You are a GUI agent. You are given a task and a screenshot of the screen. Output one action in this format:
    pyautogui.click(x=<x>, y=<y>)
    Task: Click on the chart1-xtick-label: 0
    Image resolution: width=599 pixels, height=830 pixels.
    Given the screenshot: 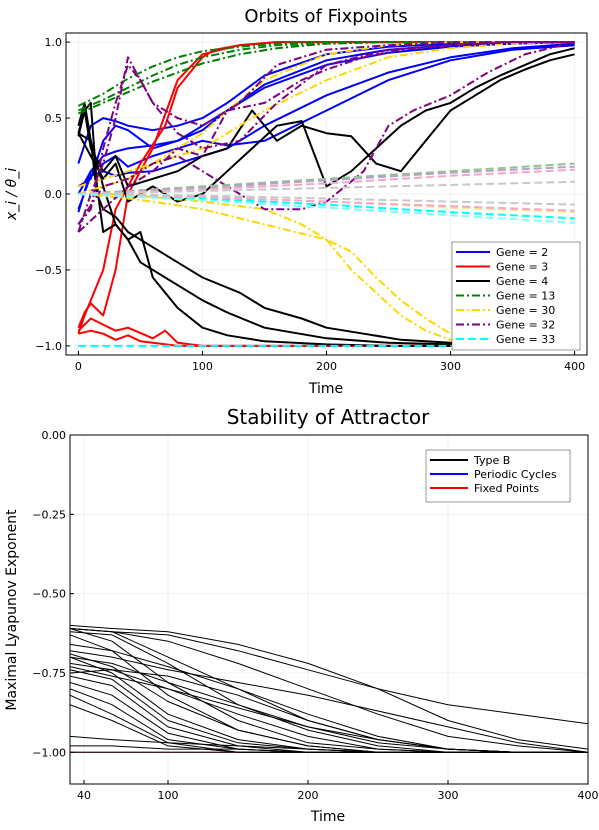 What is the action you would take?
    pyautogui.click(x=78, y=366)
    